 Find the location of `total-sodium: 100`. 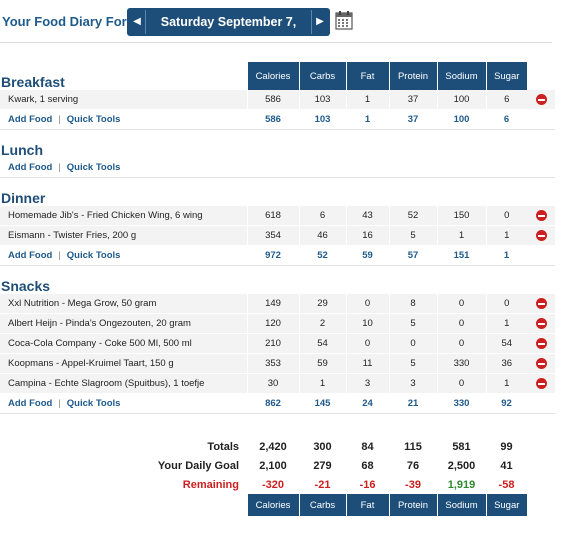

total-sodium: 100 is located at coordinates (461, 119).